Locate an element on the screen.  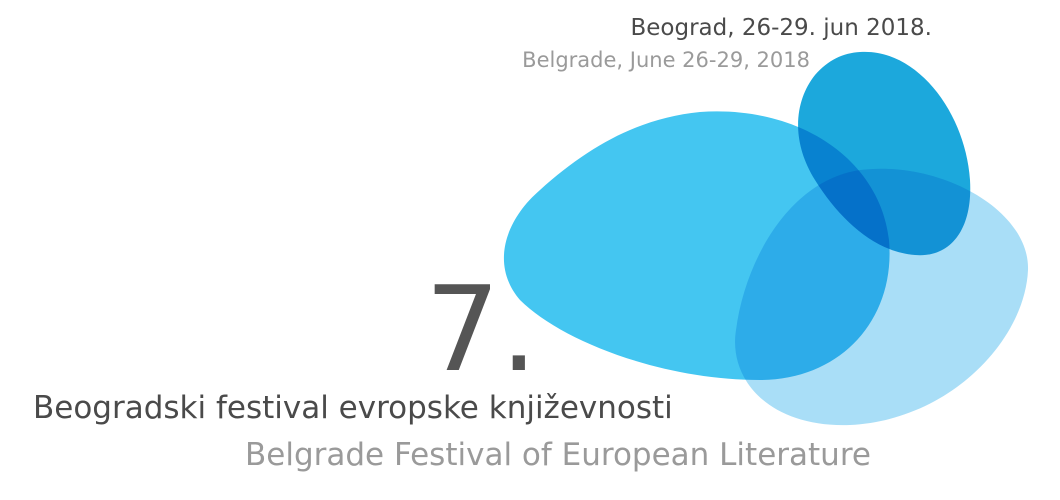
date-local: Beograd, 26-29. jun 2018. is located at coordinates (781, 28).